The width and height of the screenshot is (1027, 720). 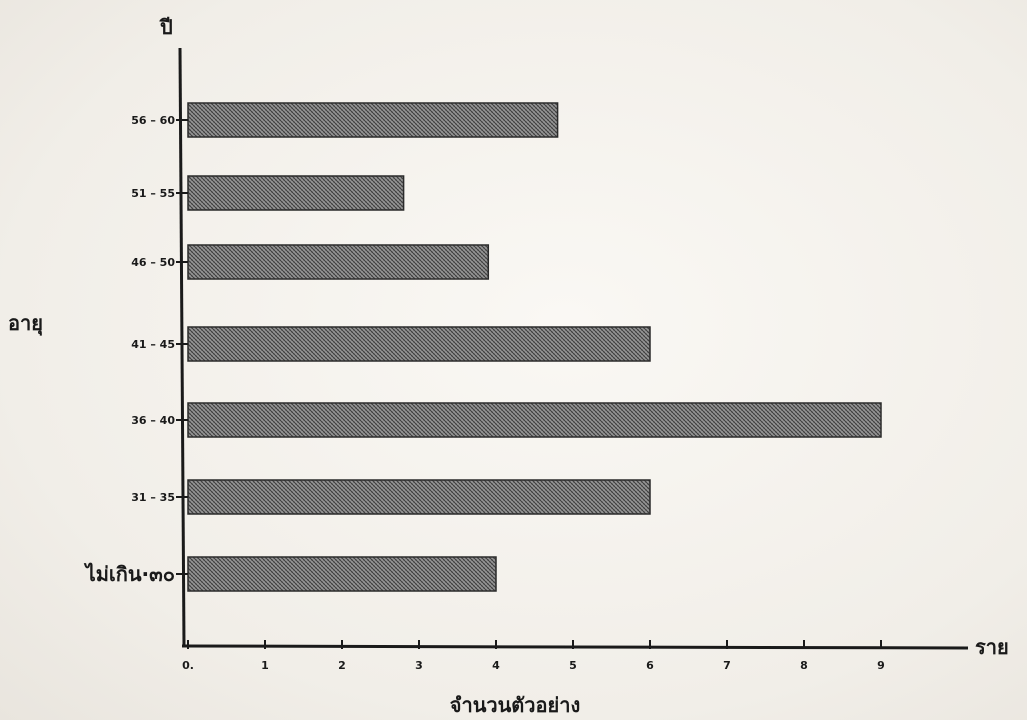 I want to click on y-axis-title: อายุ, so click(x=25, y=323).